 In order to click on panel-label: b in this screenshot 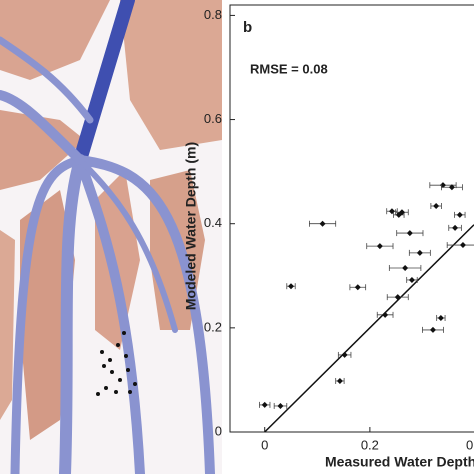, I will do `click(247, 27)`.